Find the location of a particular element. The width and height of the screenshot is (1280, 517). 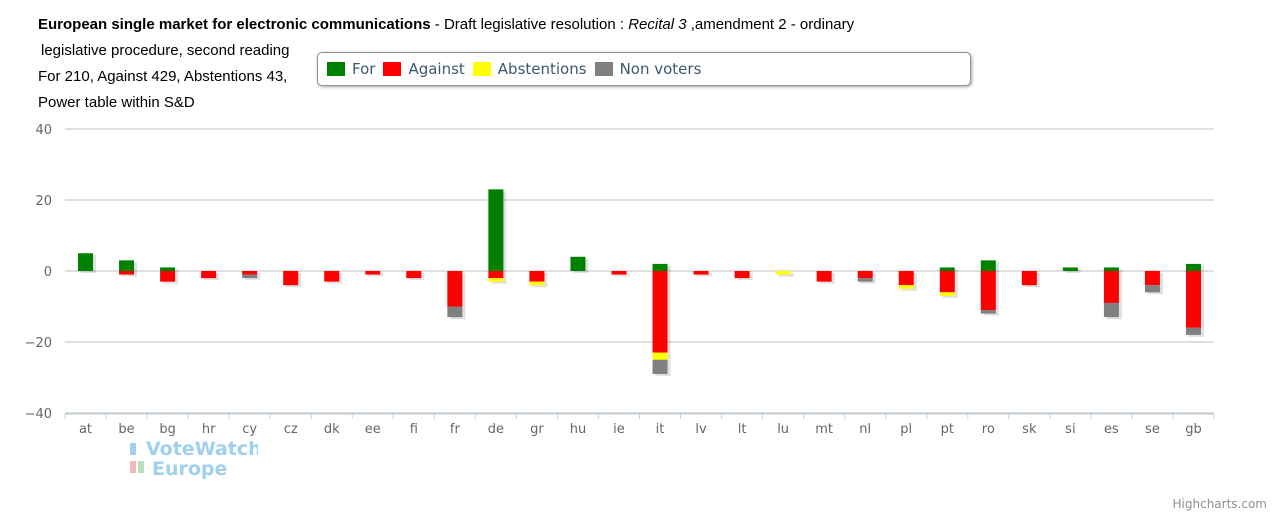

x-tick-label: sk is located at coordinates (1029, 429).